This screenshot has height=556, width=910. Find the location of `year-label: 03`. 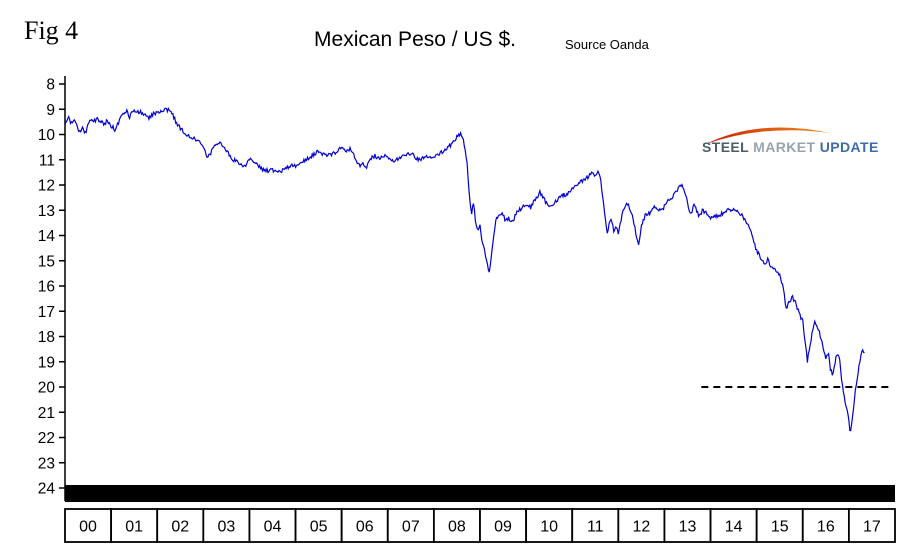

year-label: 03 is located at coordinates (226, 527).